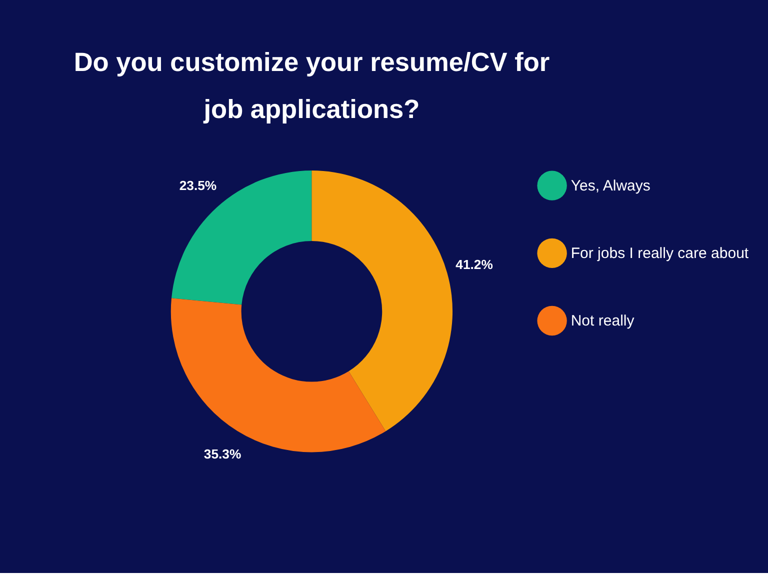 The width and height of the screenshot is (768, 576). Describe the element at coordinates (475, 264) in the screenshot. I see `data-label: 41.2%` at that location.